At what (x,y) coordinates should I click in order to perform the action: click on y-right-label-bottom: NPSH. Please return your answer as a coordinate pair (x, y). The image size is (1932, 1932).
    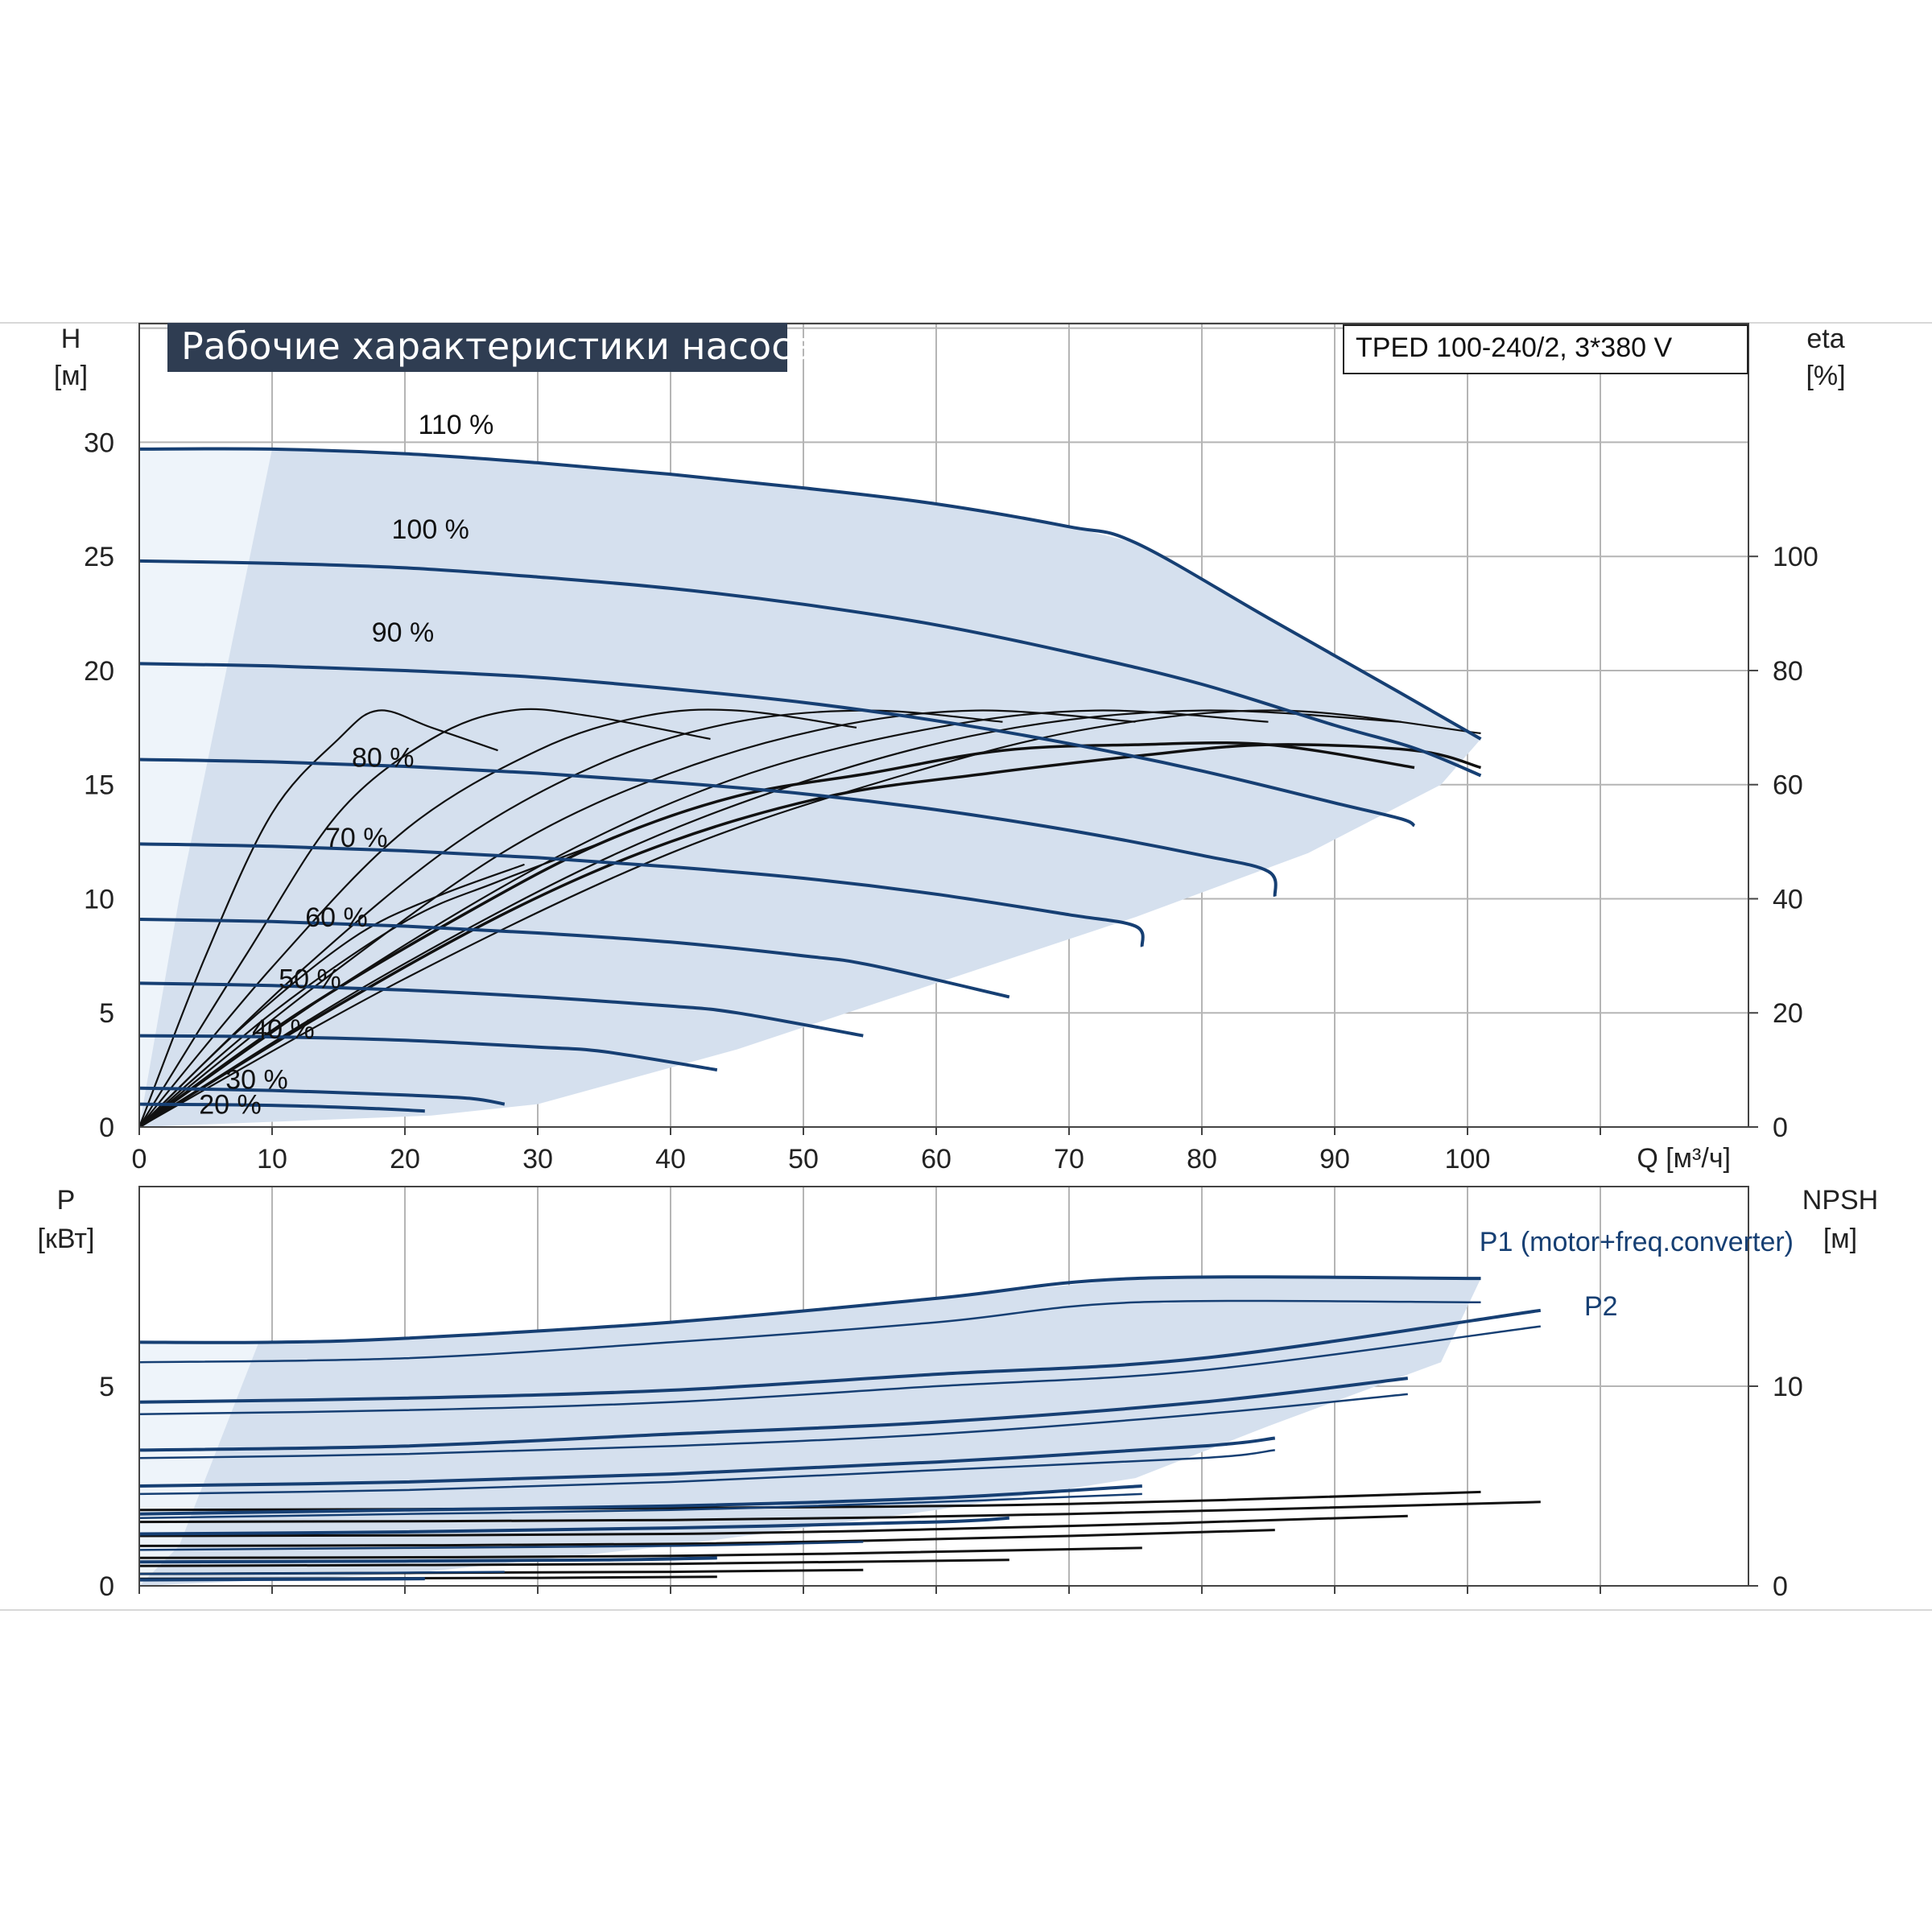
    Looking at the image, I should click on (1840, 1200).